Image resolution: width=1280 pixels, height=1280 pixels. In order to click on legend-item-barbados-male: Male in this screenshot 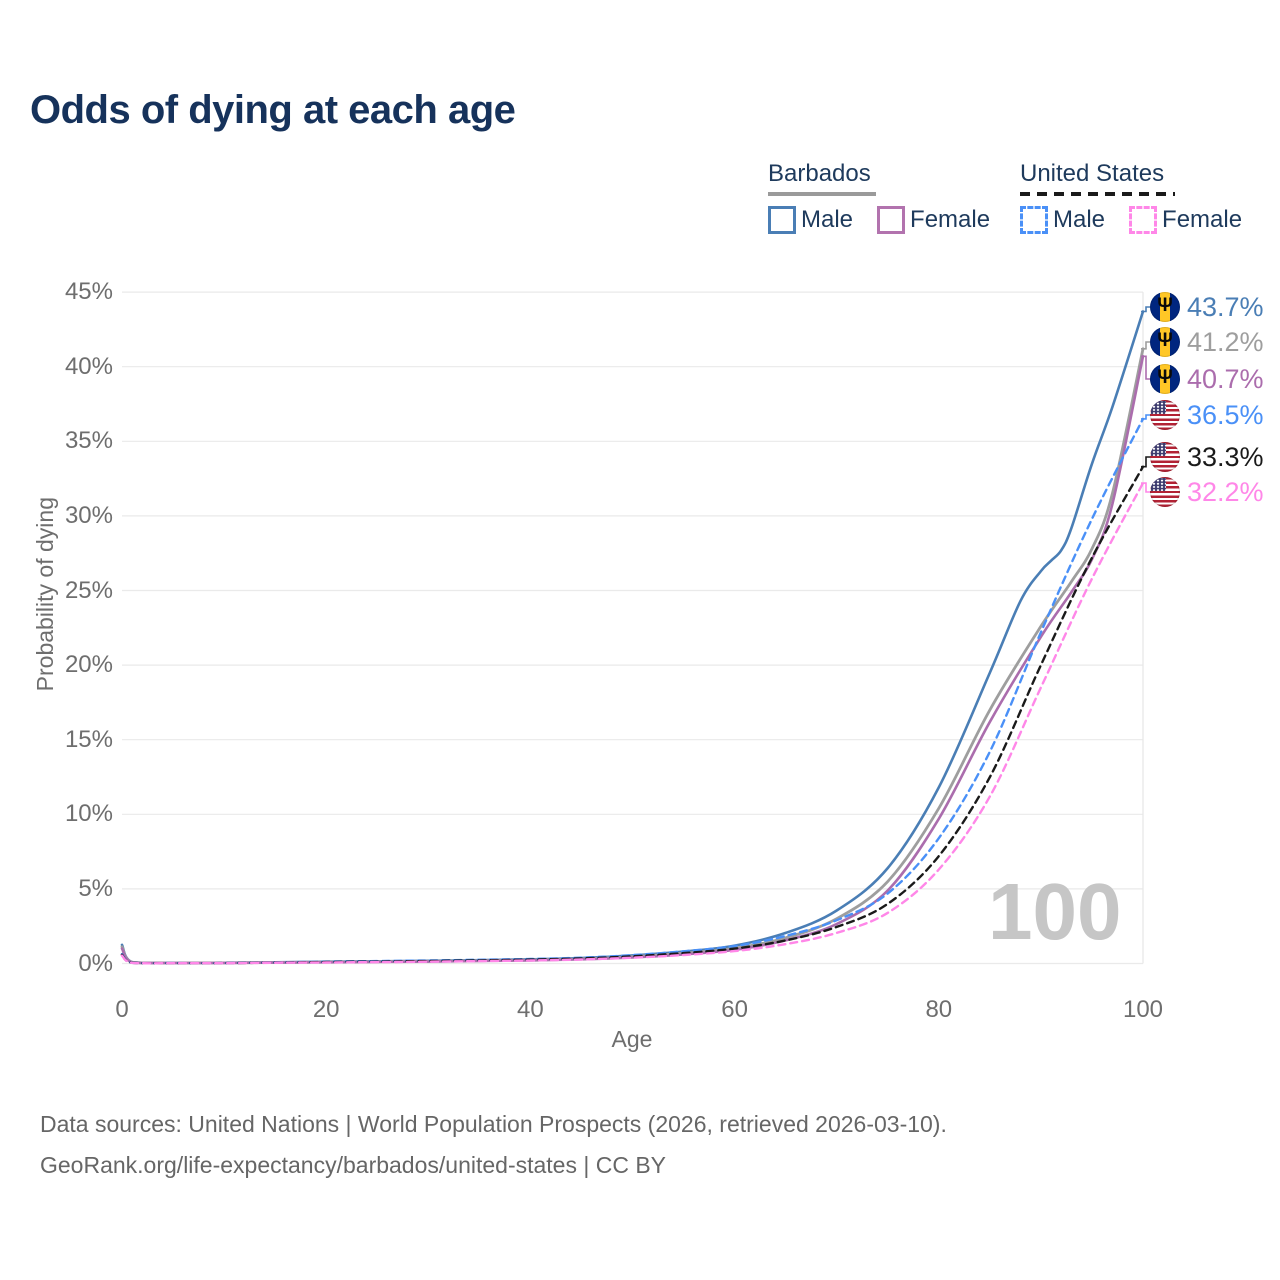, I will do `click(810, 220)`.